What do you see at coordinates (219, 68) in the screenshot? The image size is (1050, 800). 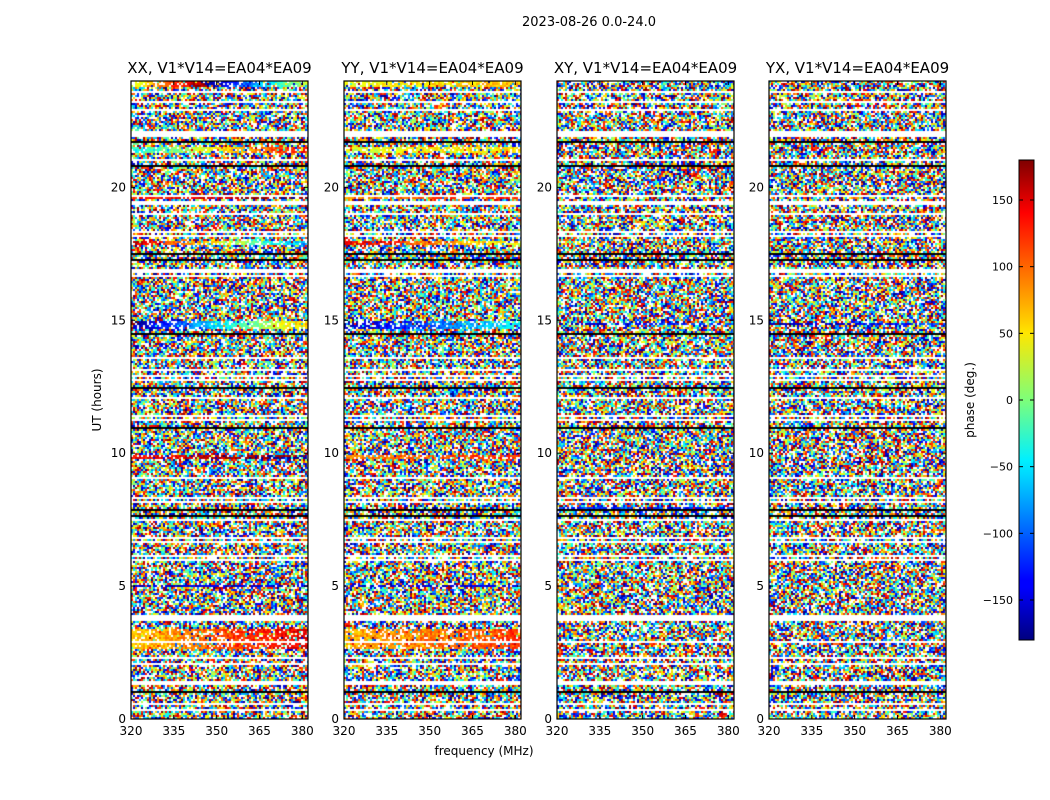 I see `panel-title: XX, V1*V14=EA04*EA09` at bounding box center [219, 68].